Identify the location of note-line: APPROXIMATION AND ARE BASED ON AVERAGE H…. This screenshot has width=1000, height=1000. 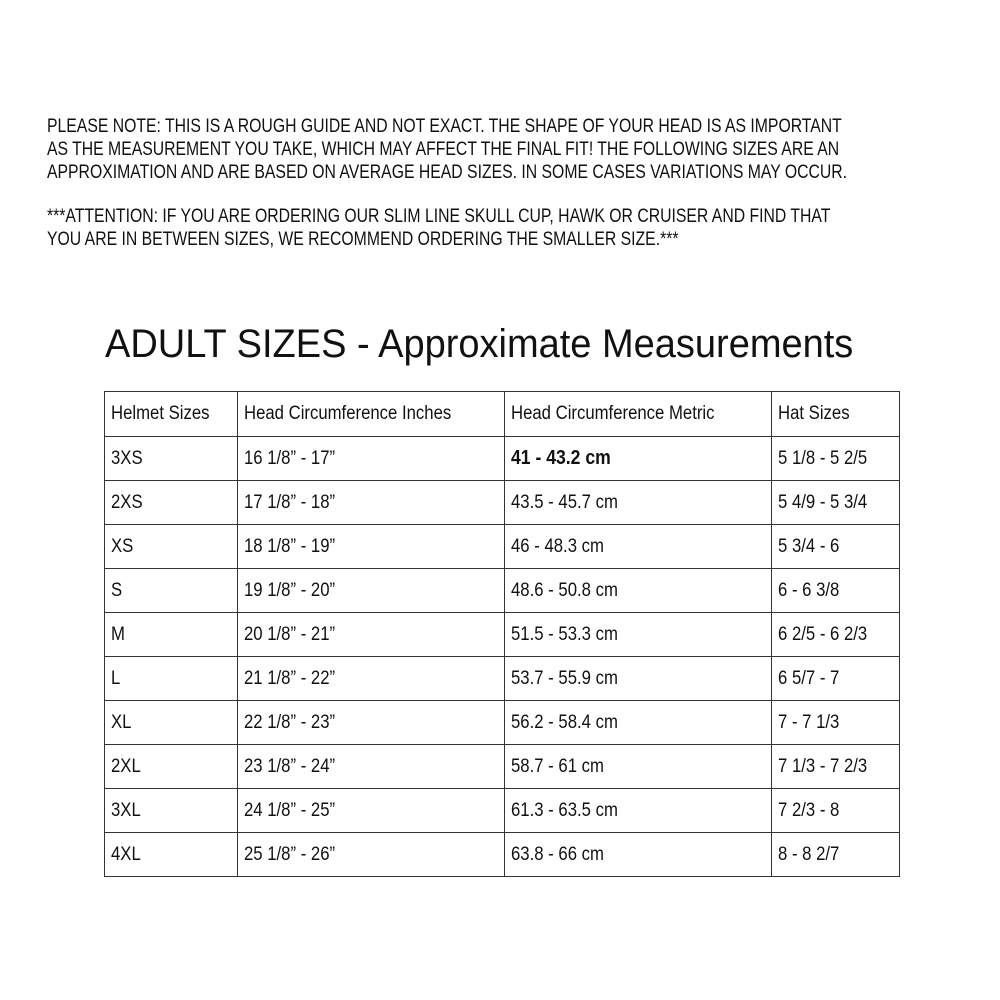
(447, 172).